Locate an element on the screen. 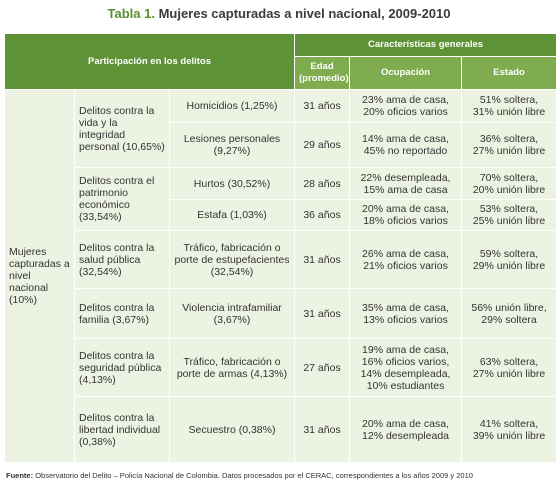 Image resolution: width=558 pixels, height=487 pixels. ocupacion-cell: 20% ama de casa, 18% oficios varios is located at coordinates (406, 215).